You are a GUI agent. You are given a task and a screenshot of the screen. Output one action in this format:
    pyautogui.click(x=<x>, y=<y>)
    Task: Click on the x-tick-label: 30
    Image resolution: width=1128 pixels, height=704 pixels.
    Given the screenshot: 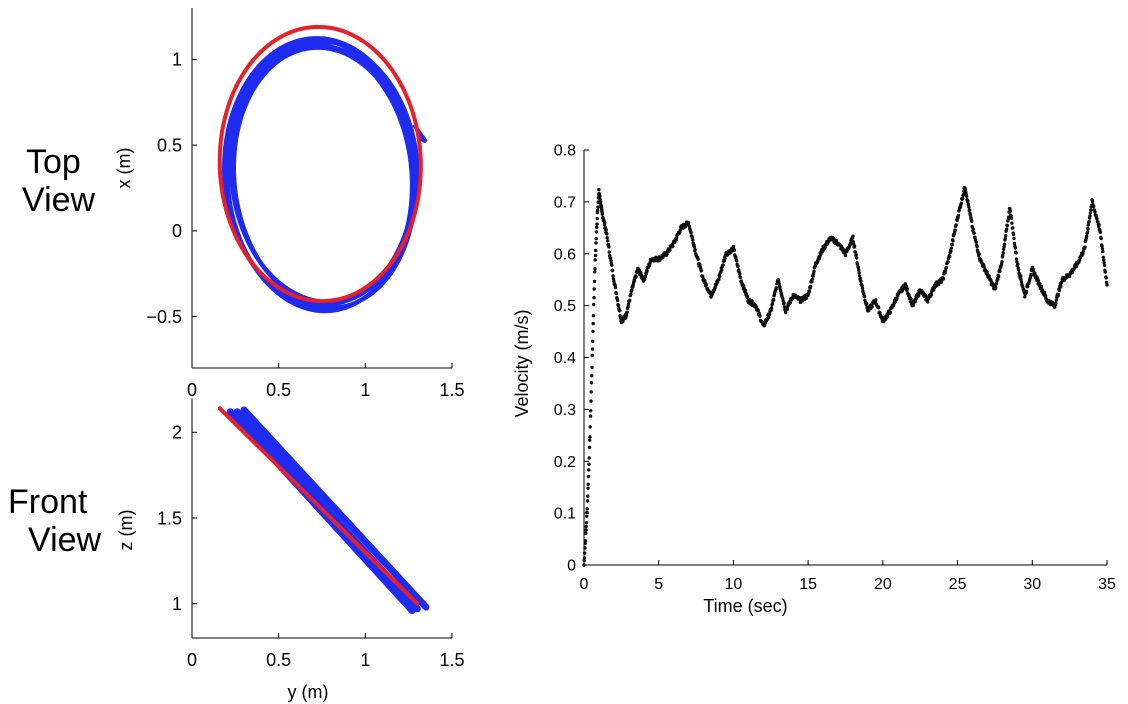 What is the action you would take?
    pyautogui.click(x=1032, y=584)
    